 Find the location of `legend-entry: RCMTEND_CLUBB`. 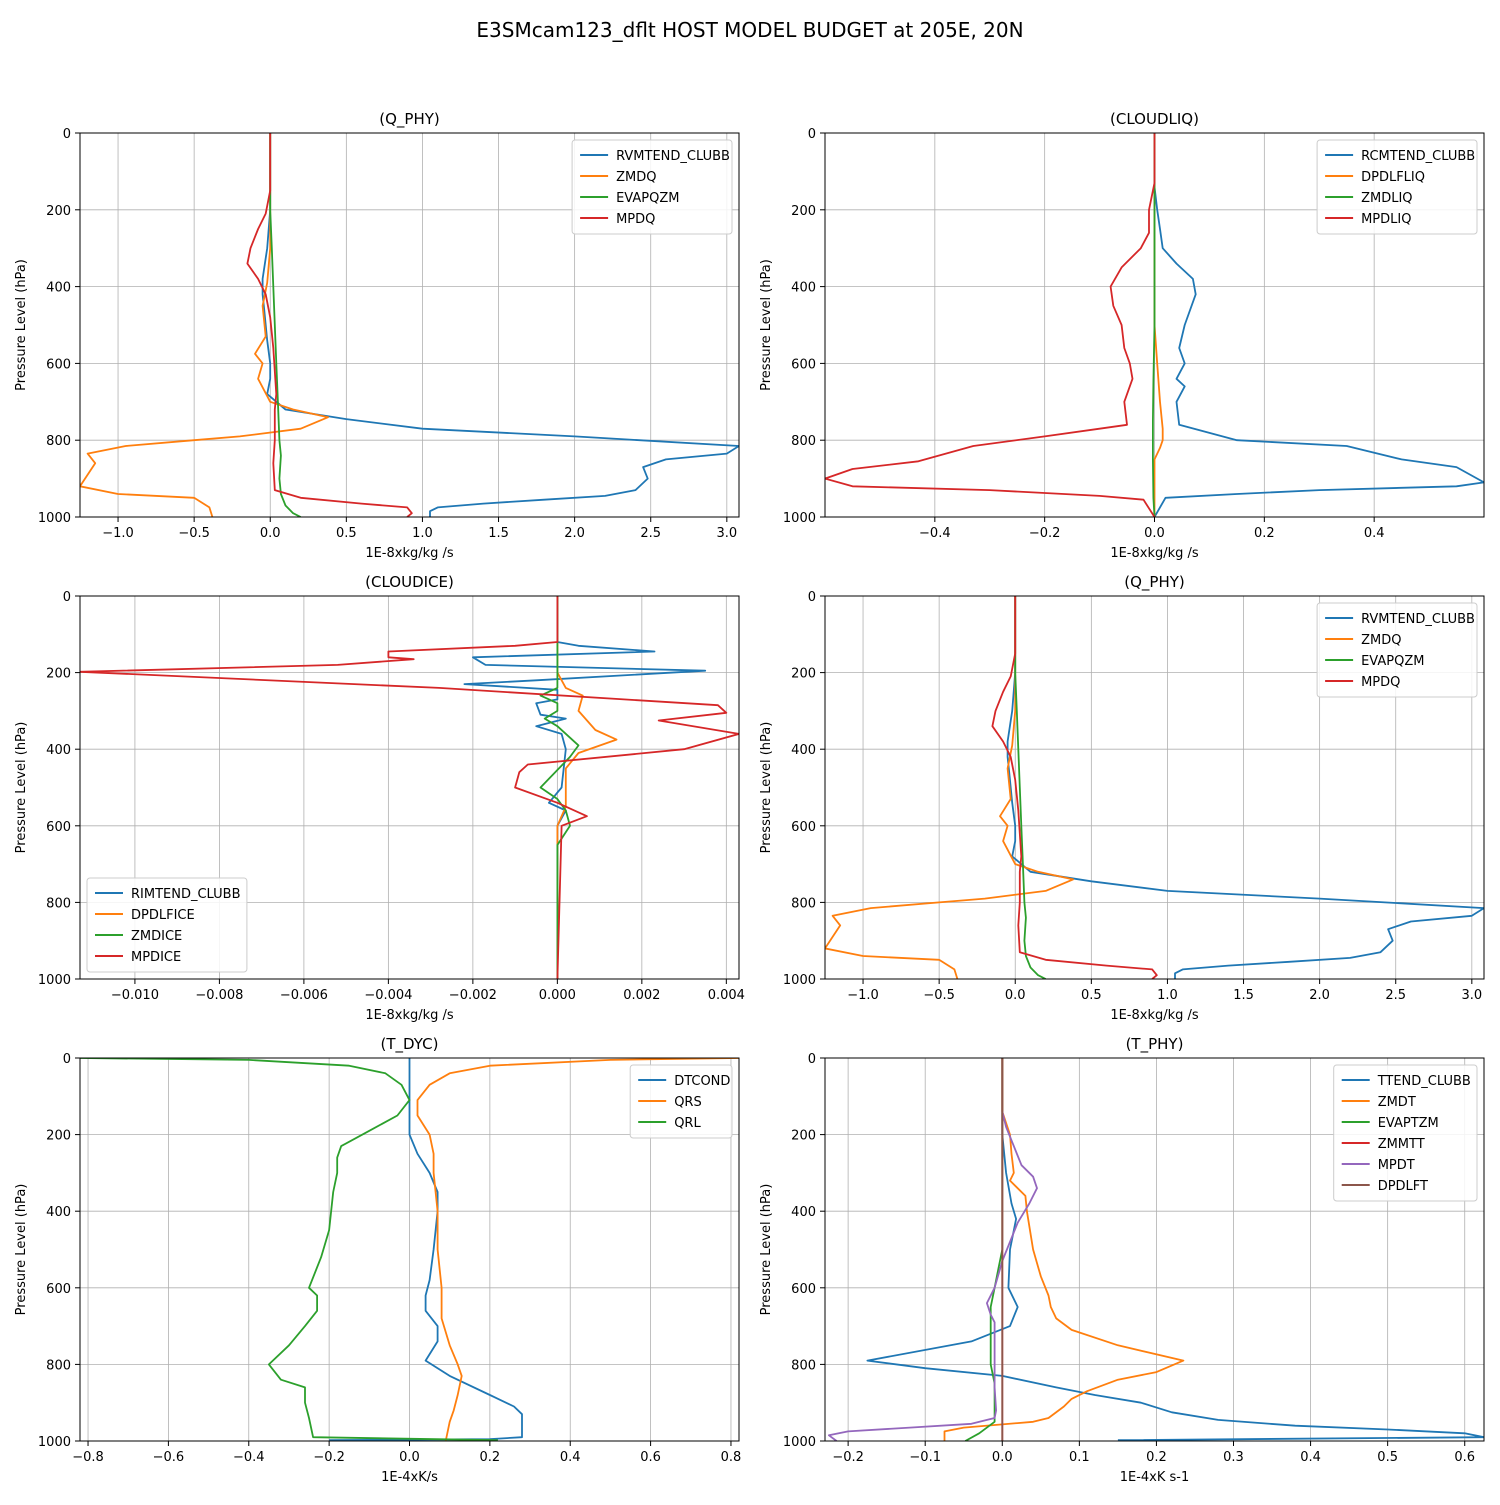

legend-entry: RCMTEND_CLUBB is located at coordinates (1418, 156).